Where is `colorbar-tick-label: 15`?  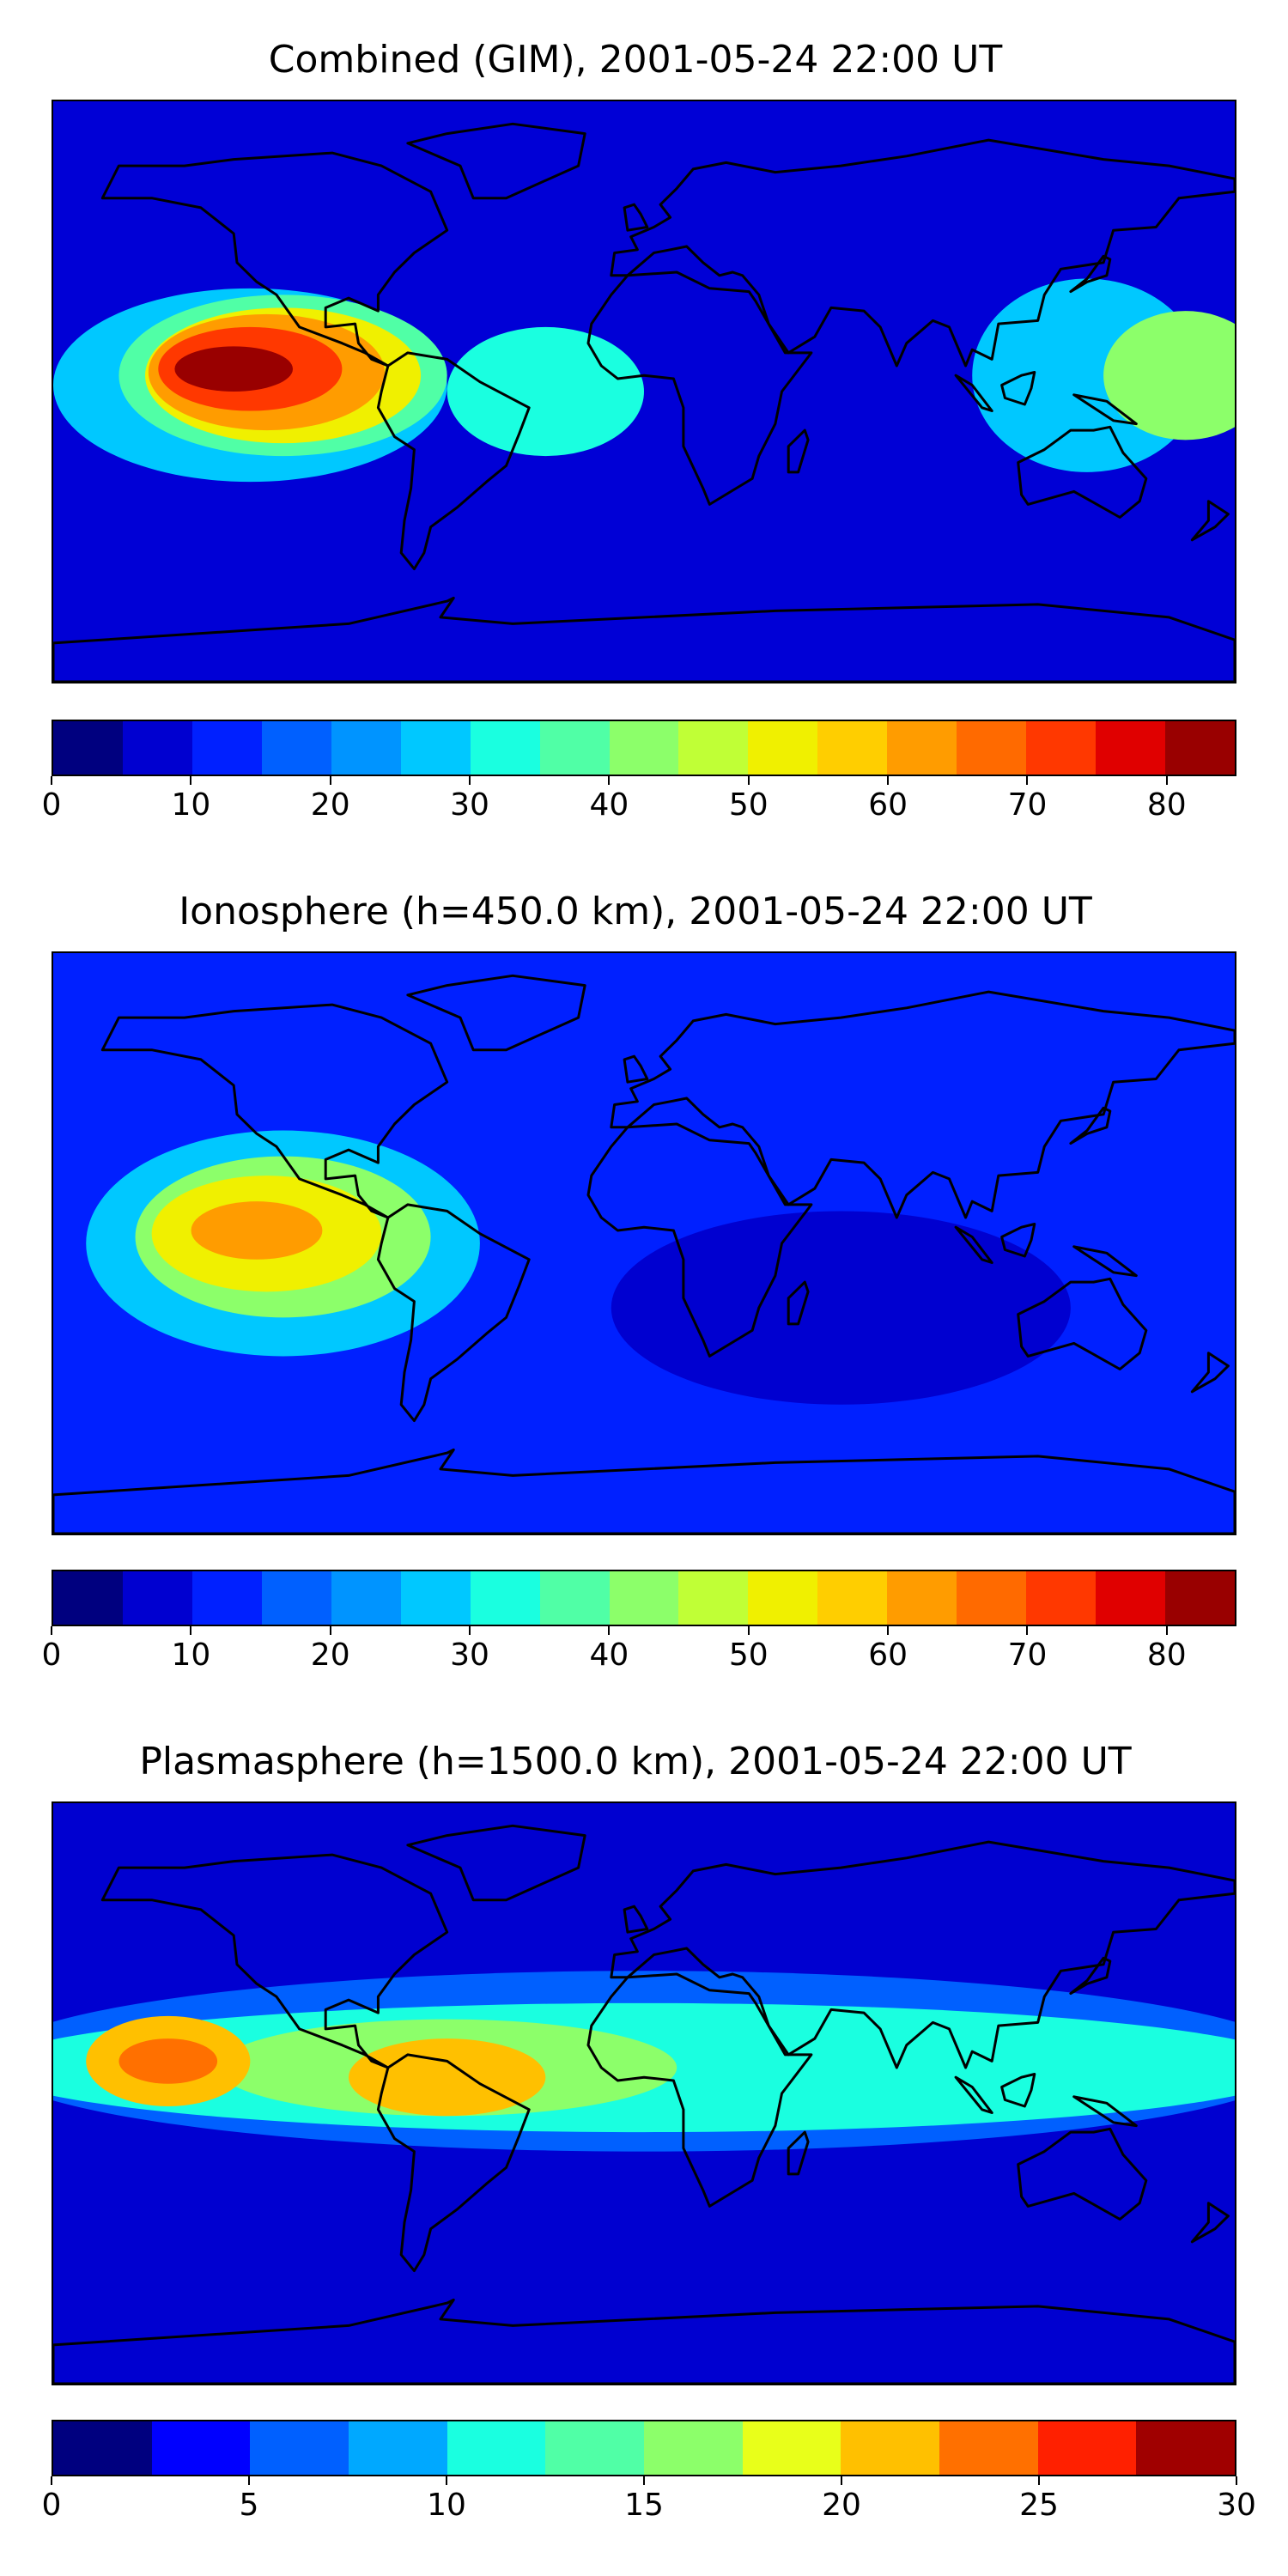
colorbar-tick-label: 15 is located at coordinates (644, 2506).